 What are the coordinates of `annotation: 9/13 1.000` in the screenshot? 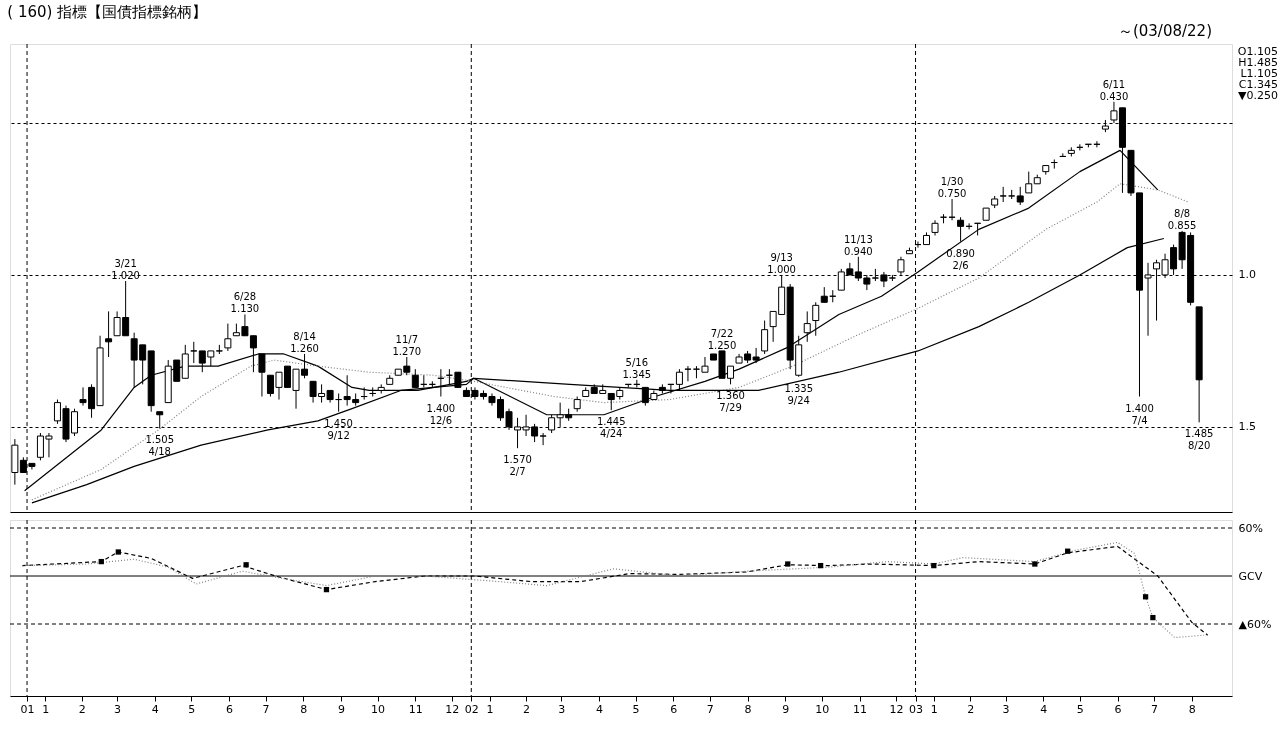 It's located at (781, 263).